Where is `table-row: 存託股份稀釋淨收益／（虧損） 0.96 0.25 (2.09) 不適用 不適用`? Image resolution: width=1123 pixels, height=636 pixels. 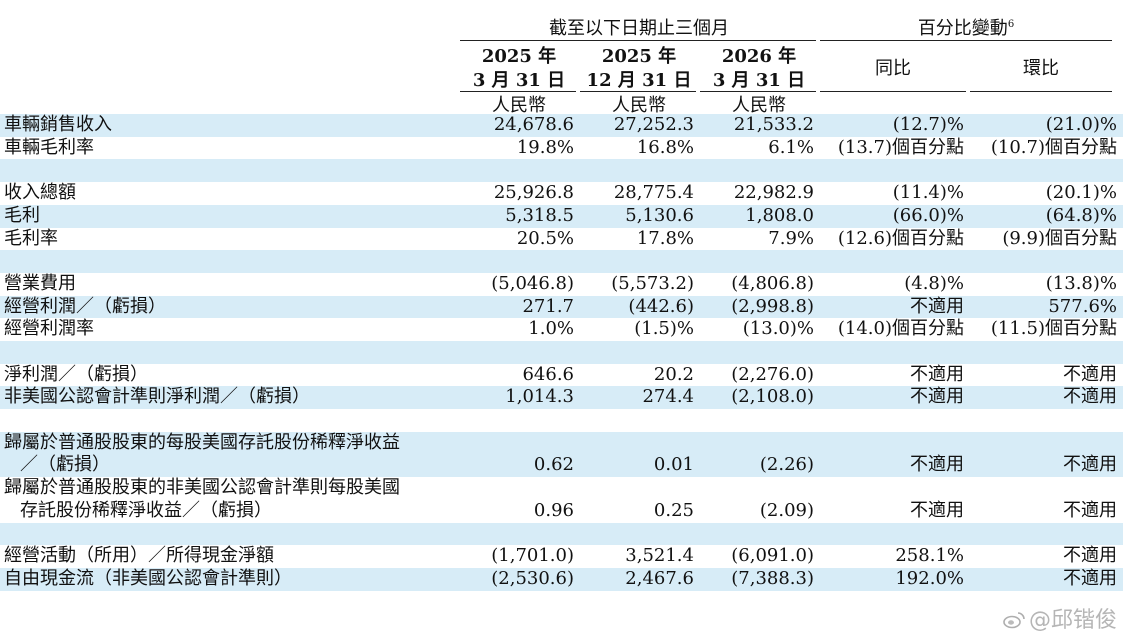 table-row: 存託股份稀釋淨收益／（虧損） 0.96 0.25 (2.09) 不適用 不適用 is located at coordinates (561, 511).